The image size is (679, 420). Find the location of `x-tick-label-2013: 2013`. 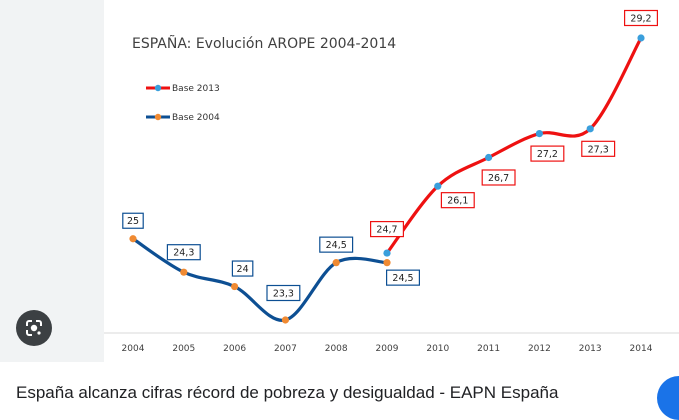

x-tick-label-2013: 2013 is located at coordinates (590, 349).